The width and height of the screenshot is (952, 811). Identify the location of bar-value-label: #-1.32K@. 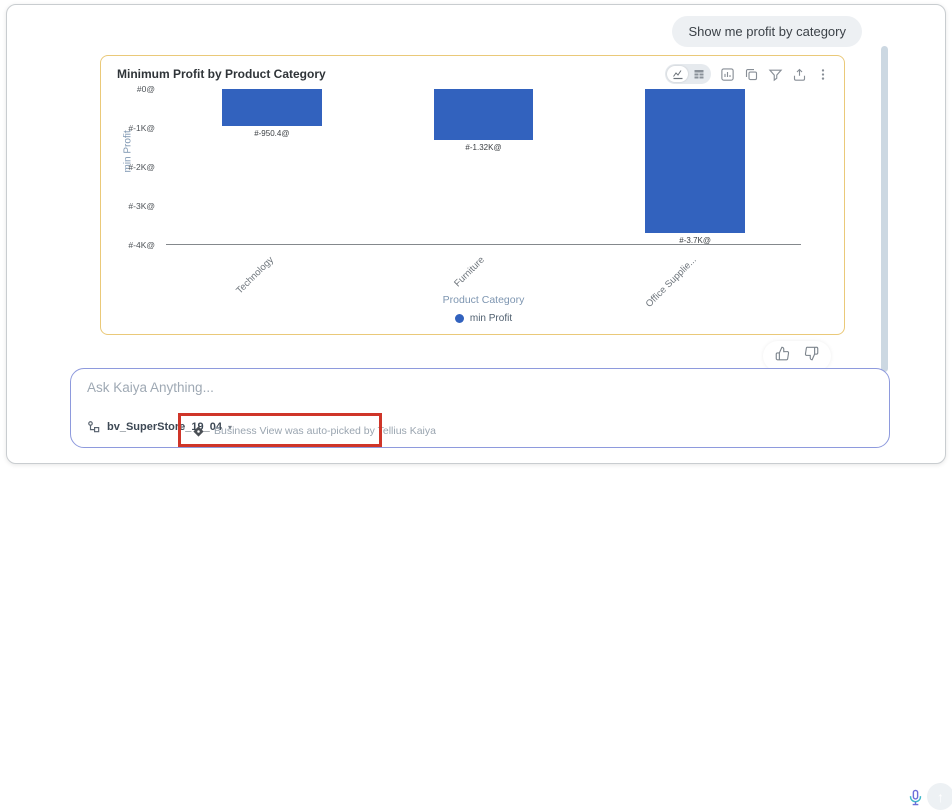
(483, 148).